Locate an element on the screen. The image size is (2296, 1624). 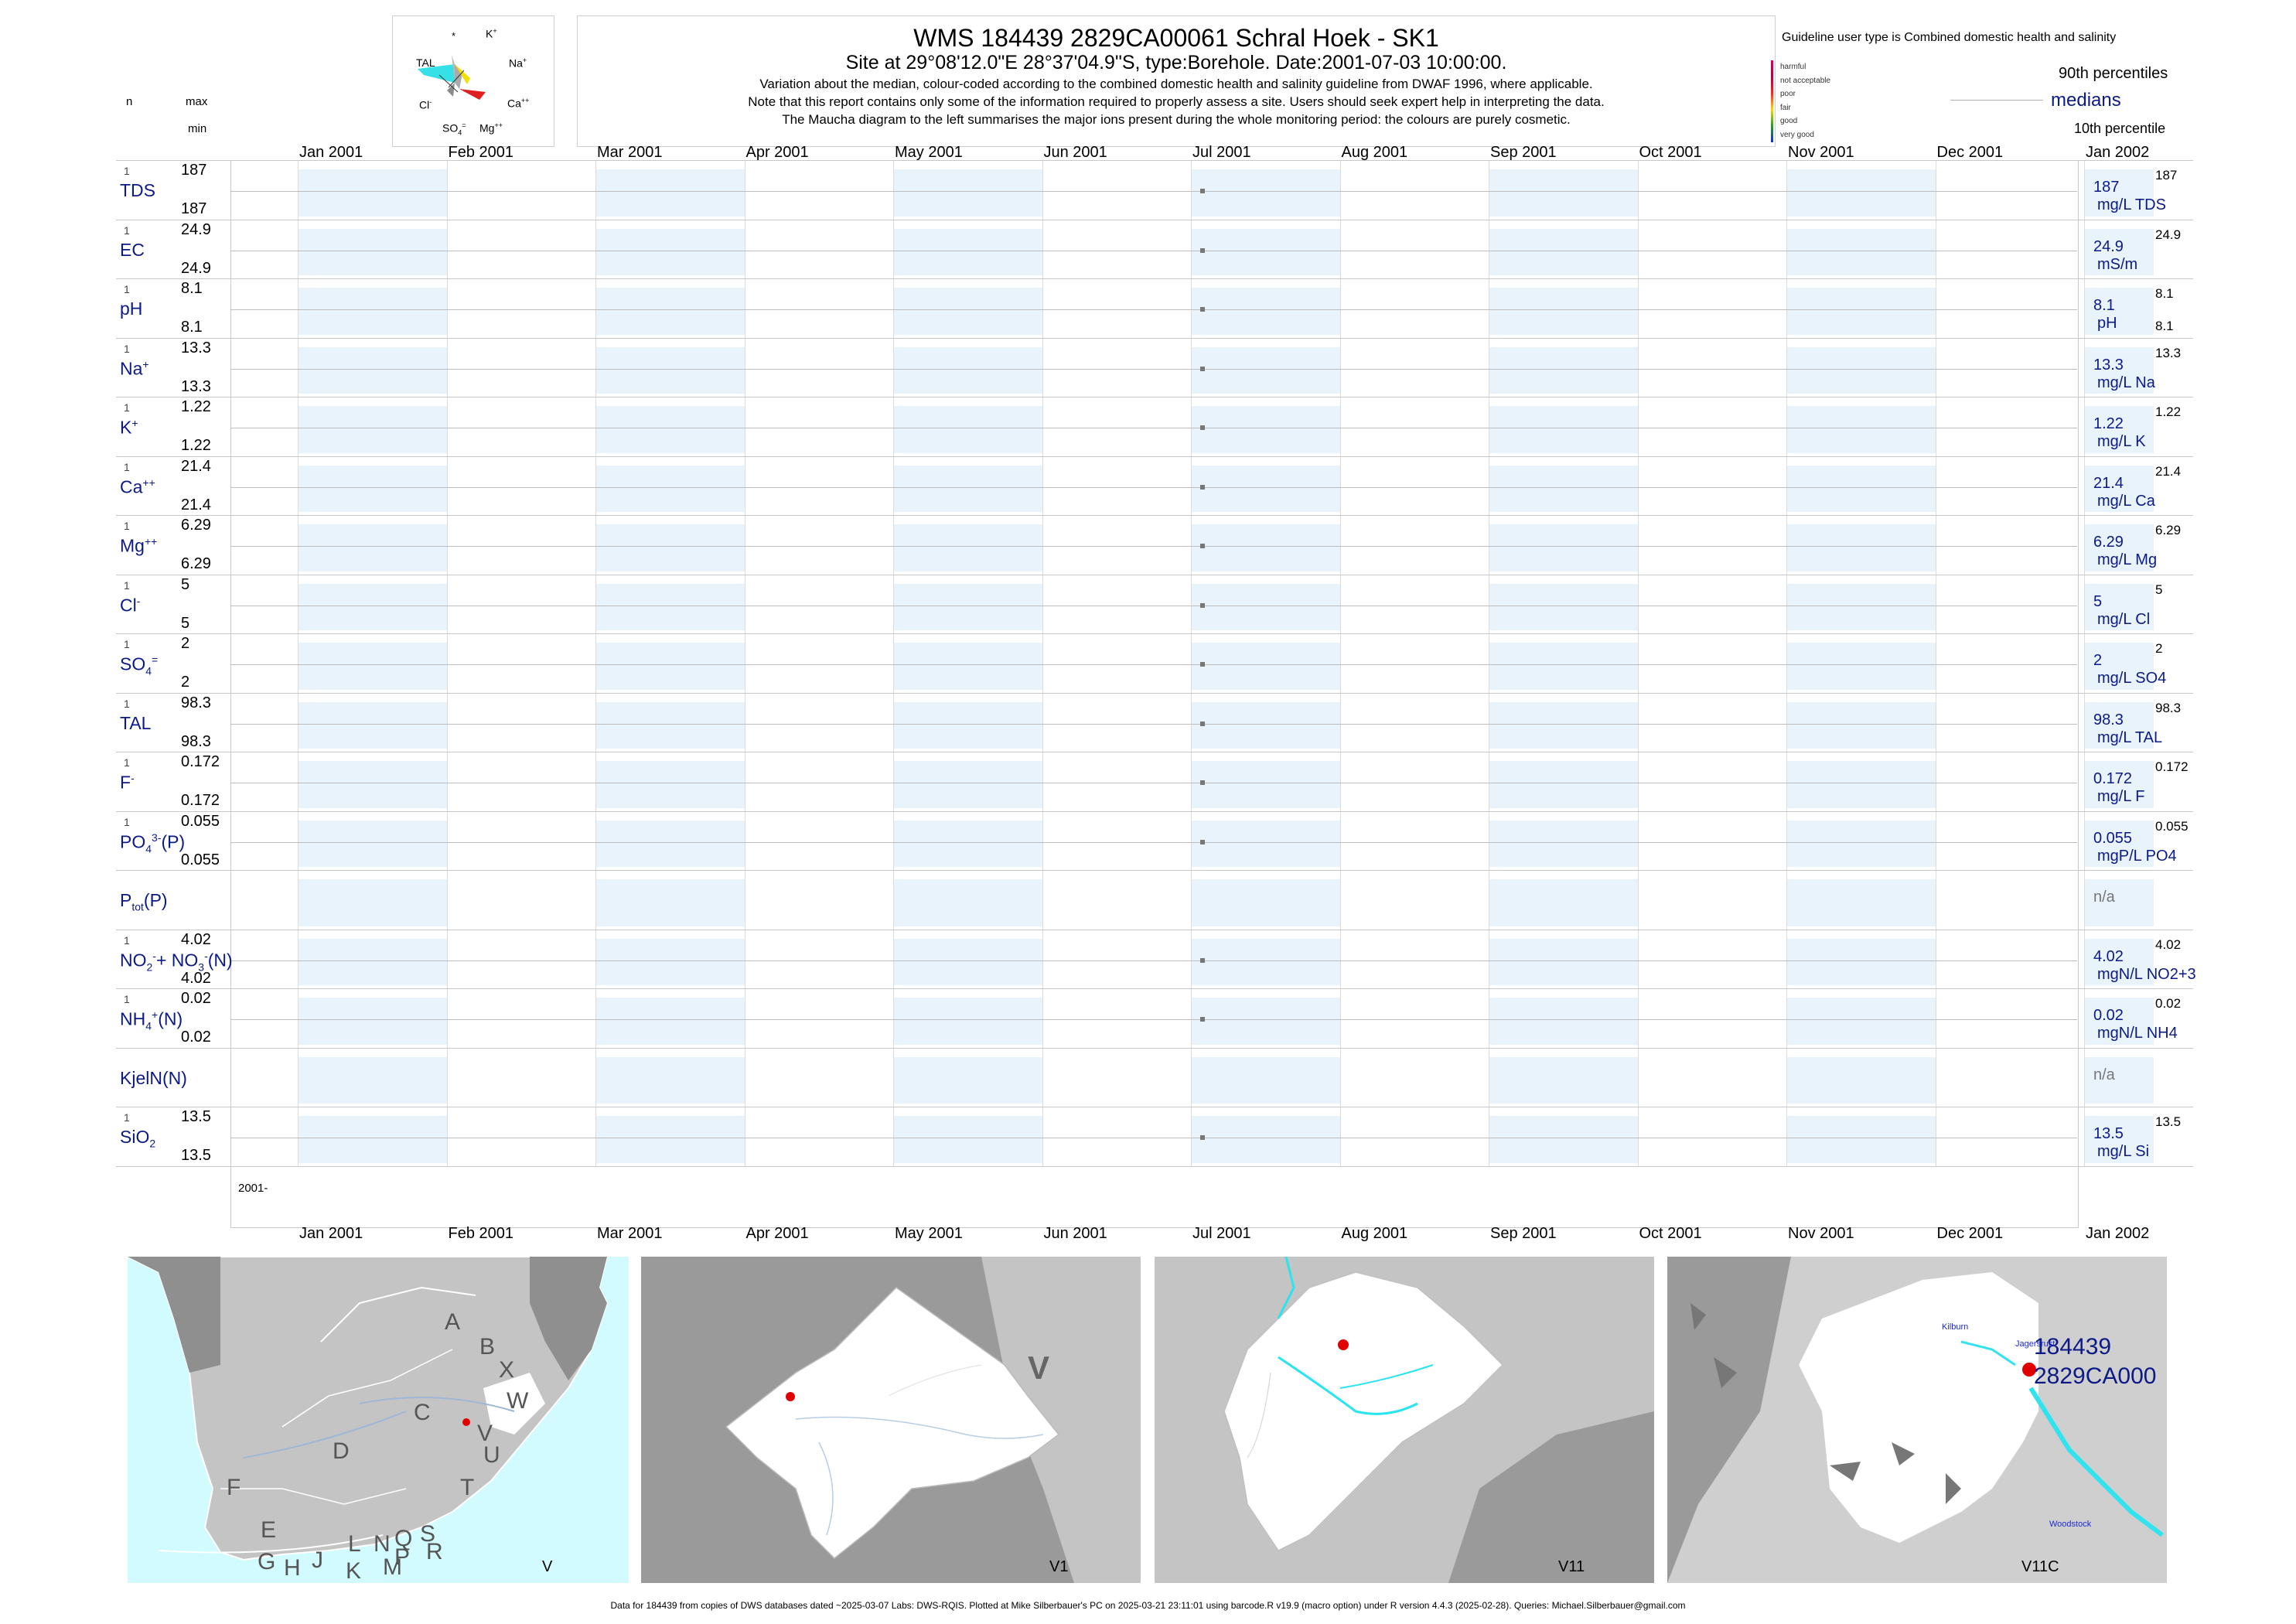
unit-label: mg/L TAL is located at coordinates (2130, 737).